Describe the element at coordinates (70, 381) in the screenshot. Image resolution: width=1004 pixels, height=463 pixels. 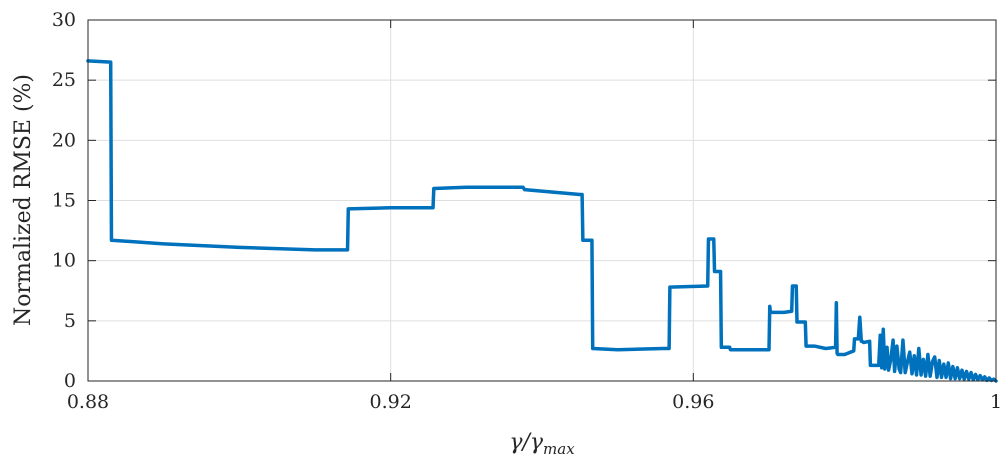
I see `y-tick-label: 0` at that location.